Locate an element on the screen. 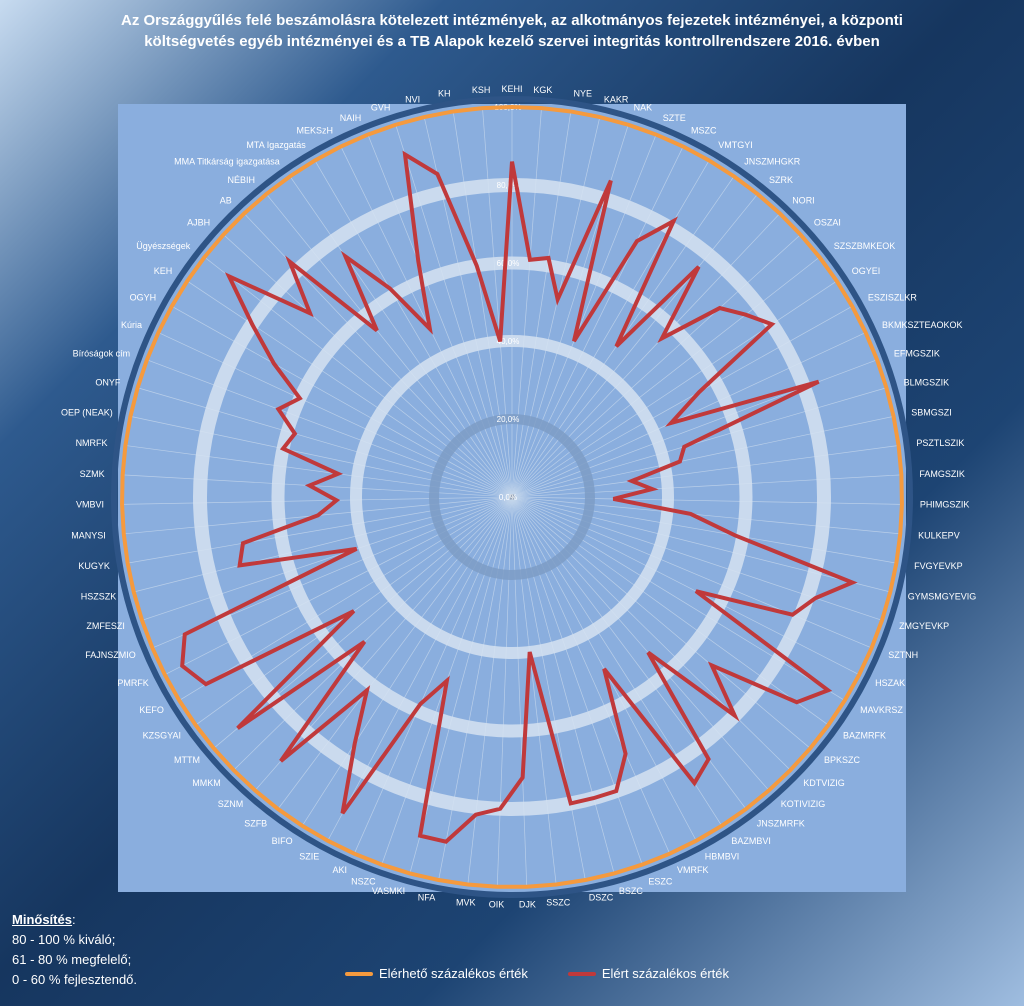  rating-line-adequate: 61 - 80 % megfelelő; is located at coordinates (72, 959).